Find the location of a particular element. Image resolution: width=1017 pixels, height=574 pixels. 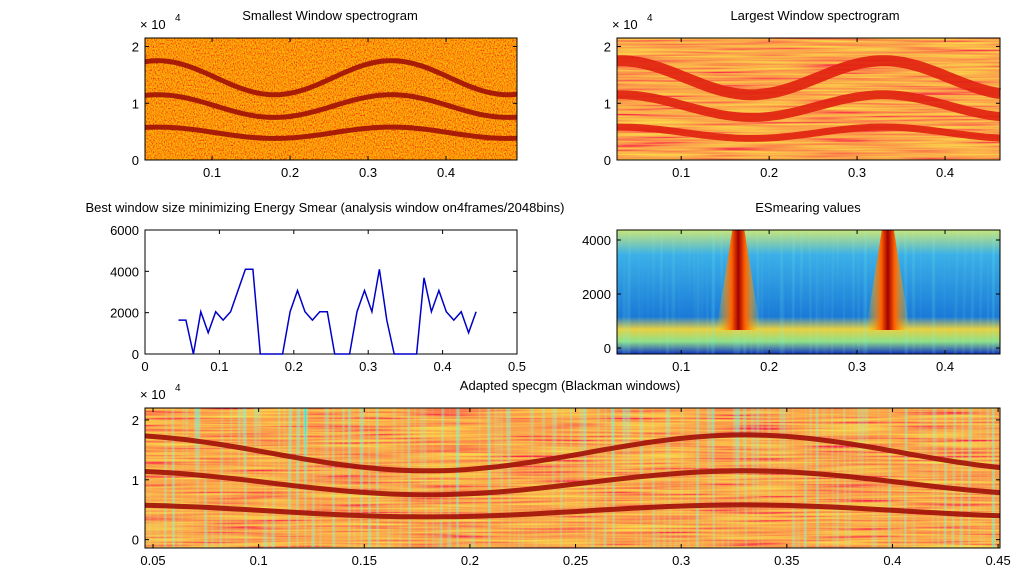

x-tick-label: 0.45 is located at coordinates (997, 560).